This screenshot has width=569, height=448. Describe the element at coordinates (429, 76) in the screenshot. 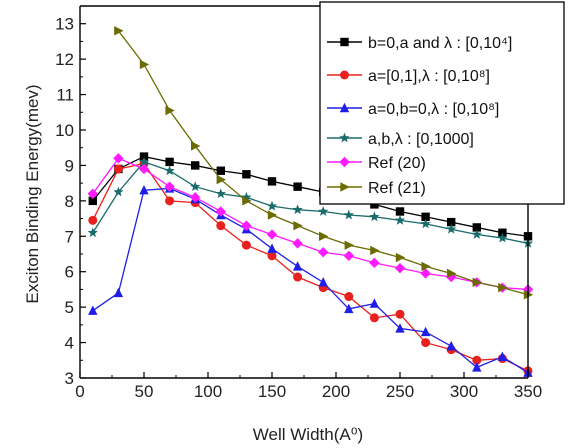

I see `legend-label: a=[0,1],λ : [0,10⁸]` at that location.